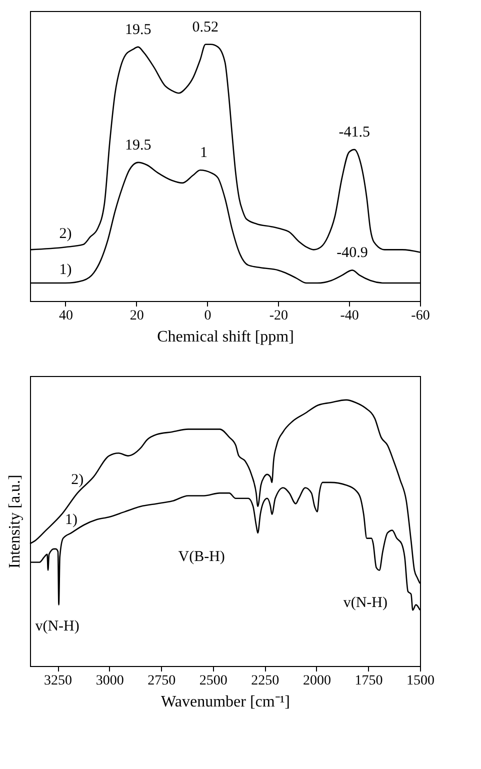  What do you see at coordinates (368, 681) in the screenshot?
I see `x-tick-label: 1750` at bounding box center [368, 681].